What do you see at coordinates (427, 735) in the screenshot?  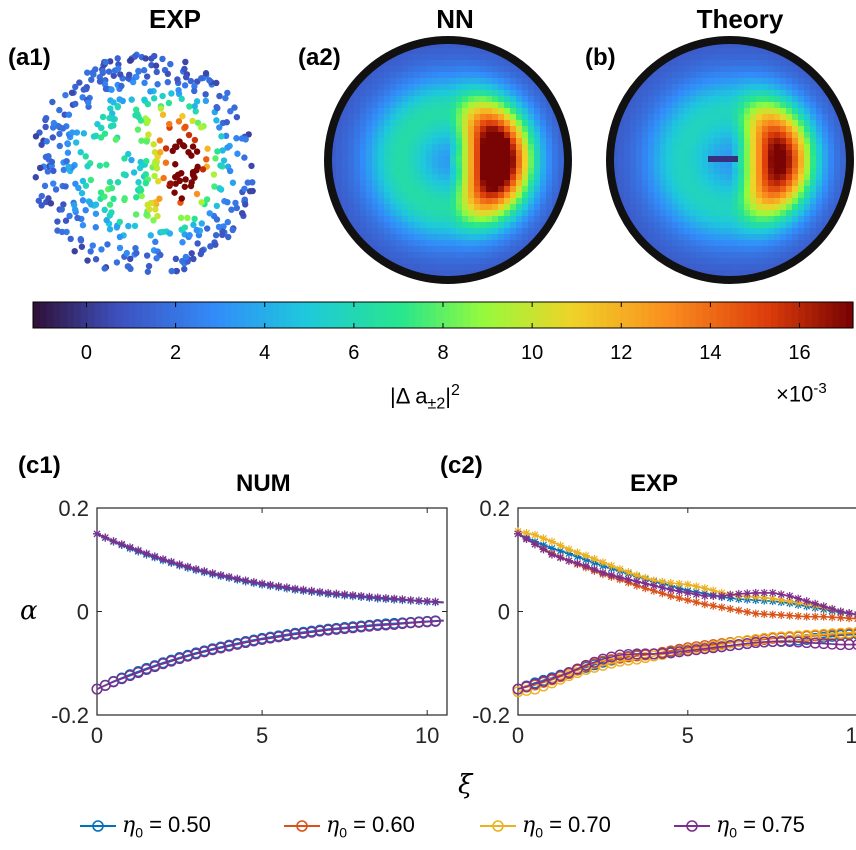 I see `x-tick-label: 10` at bounding box center [427, 735].